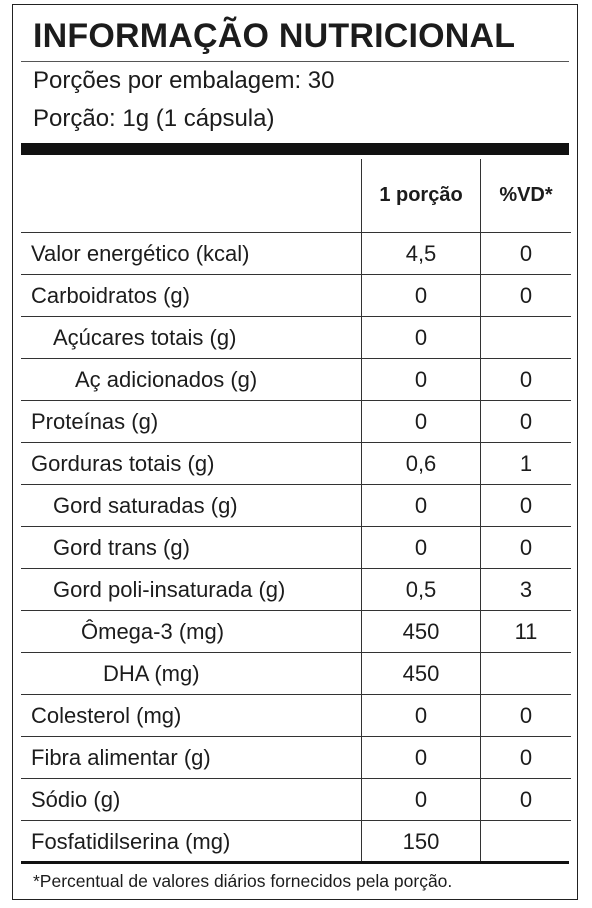 This screenshot has height=908, width=592. Describe the element at coordinates (184, 80) in the screenshot. I see `servings-per-package: Porções por embalagem: 30` at that location.